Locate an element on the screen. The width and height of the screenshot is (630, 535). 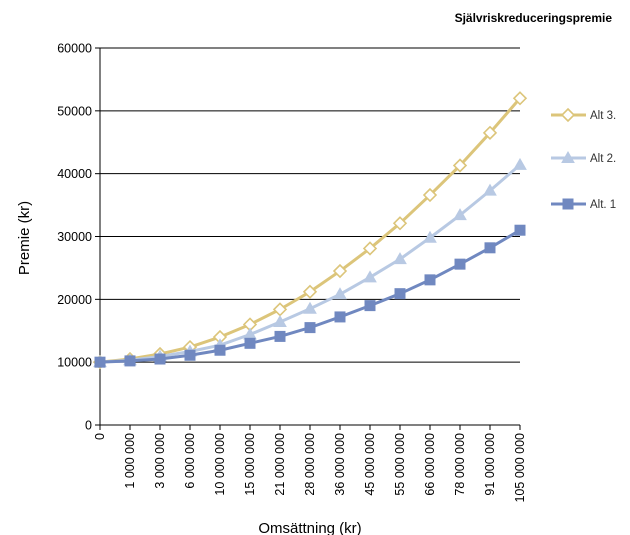
x-tick-label: 66 000 000 is located at coordinates (430, 464).